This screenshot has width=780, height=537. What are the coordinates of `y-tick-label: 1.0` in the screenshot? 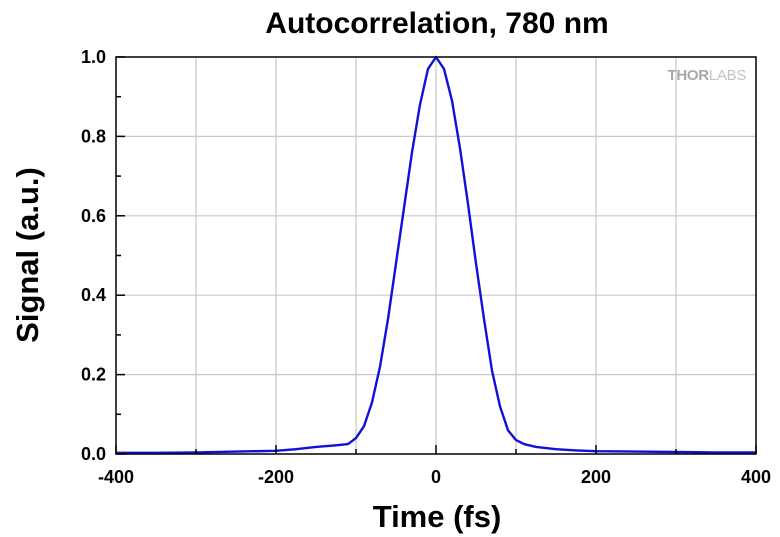 It's located at (93, 57).